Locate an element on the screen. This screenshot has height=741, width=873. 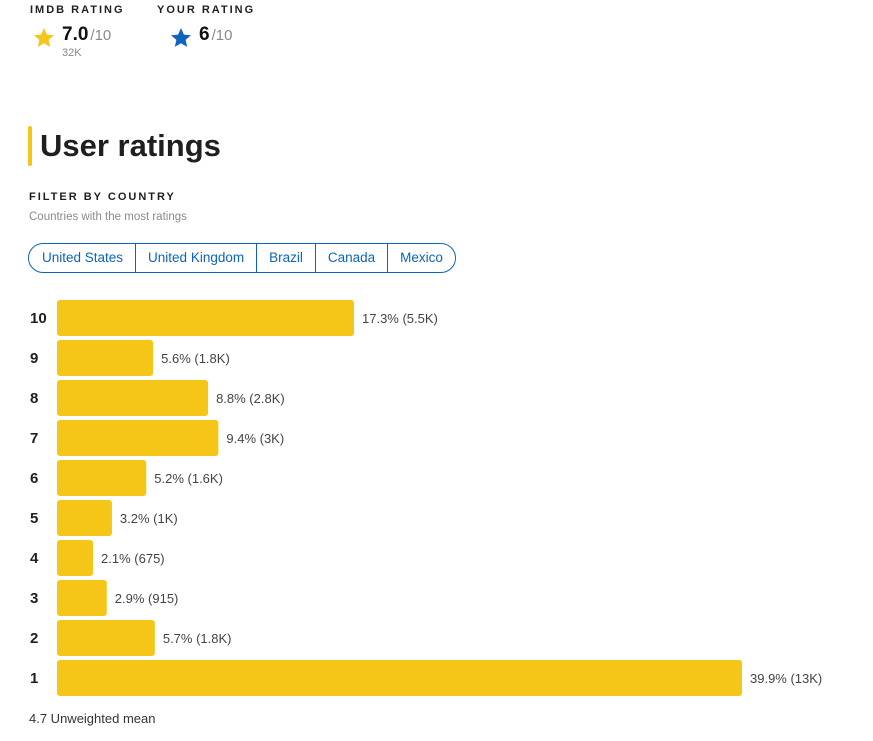
rating-label-7: 7 is located at coordinates (34, 438).